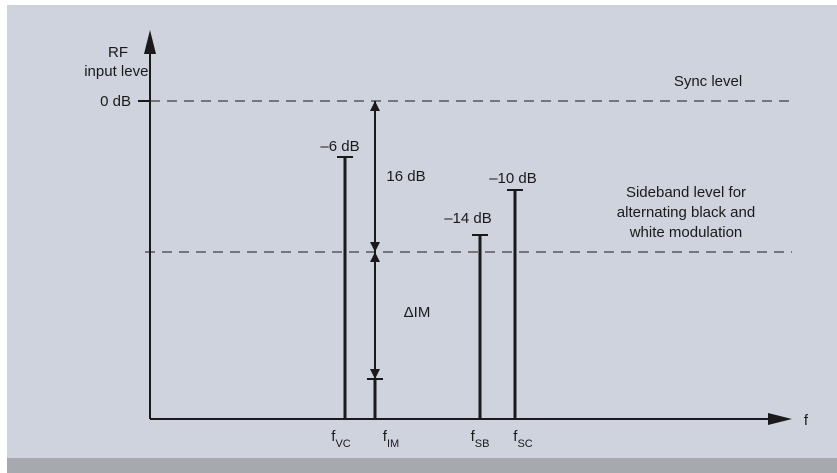 The width and height of the screenshot is (837, 473). I want to click on carrier-sc-symbol: f, so click(515, 436).